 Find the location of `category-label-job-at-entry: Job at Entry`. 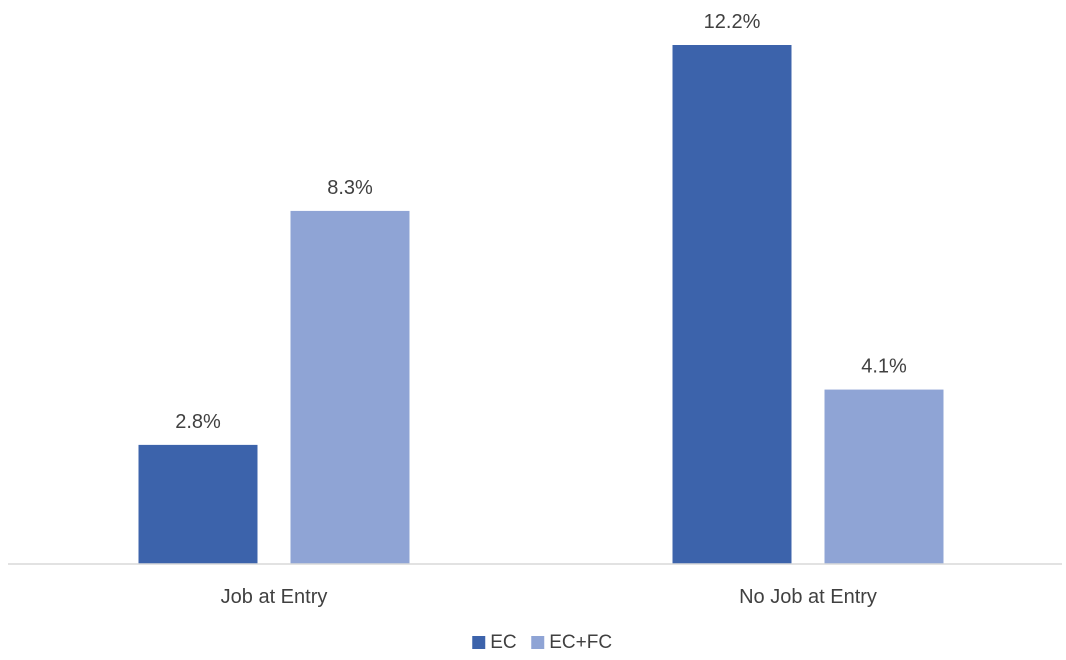

category-label-job-at-entry: Job at Entry is located at coordinates (274, 597).